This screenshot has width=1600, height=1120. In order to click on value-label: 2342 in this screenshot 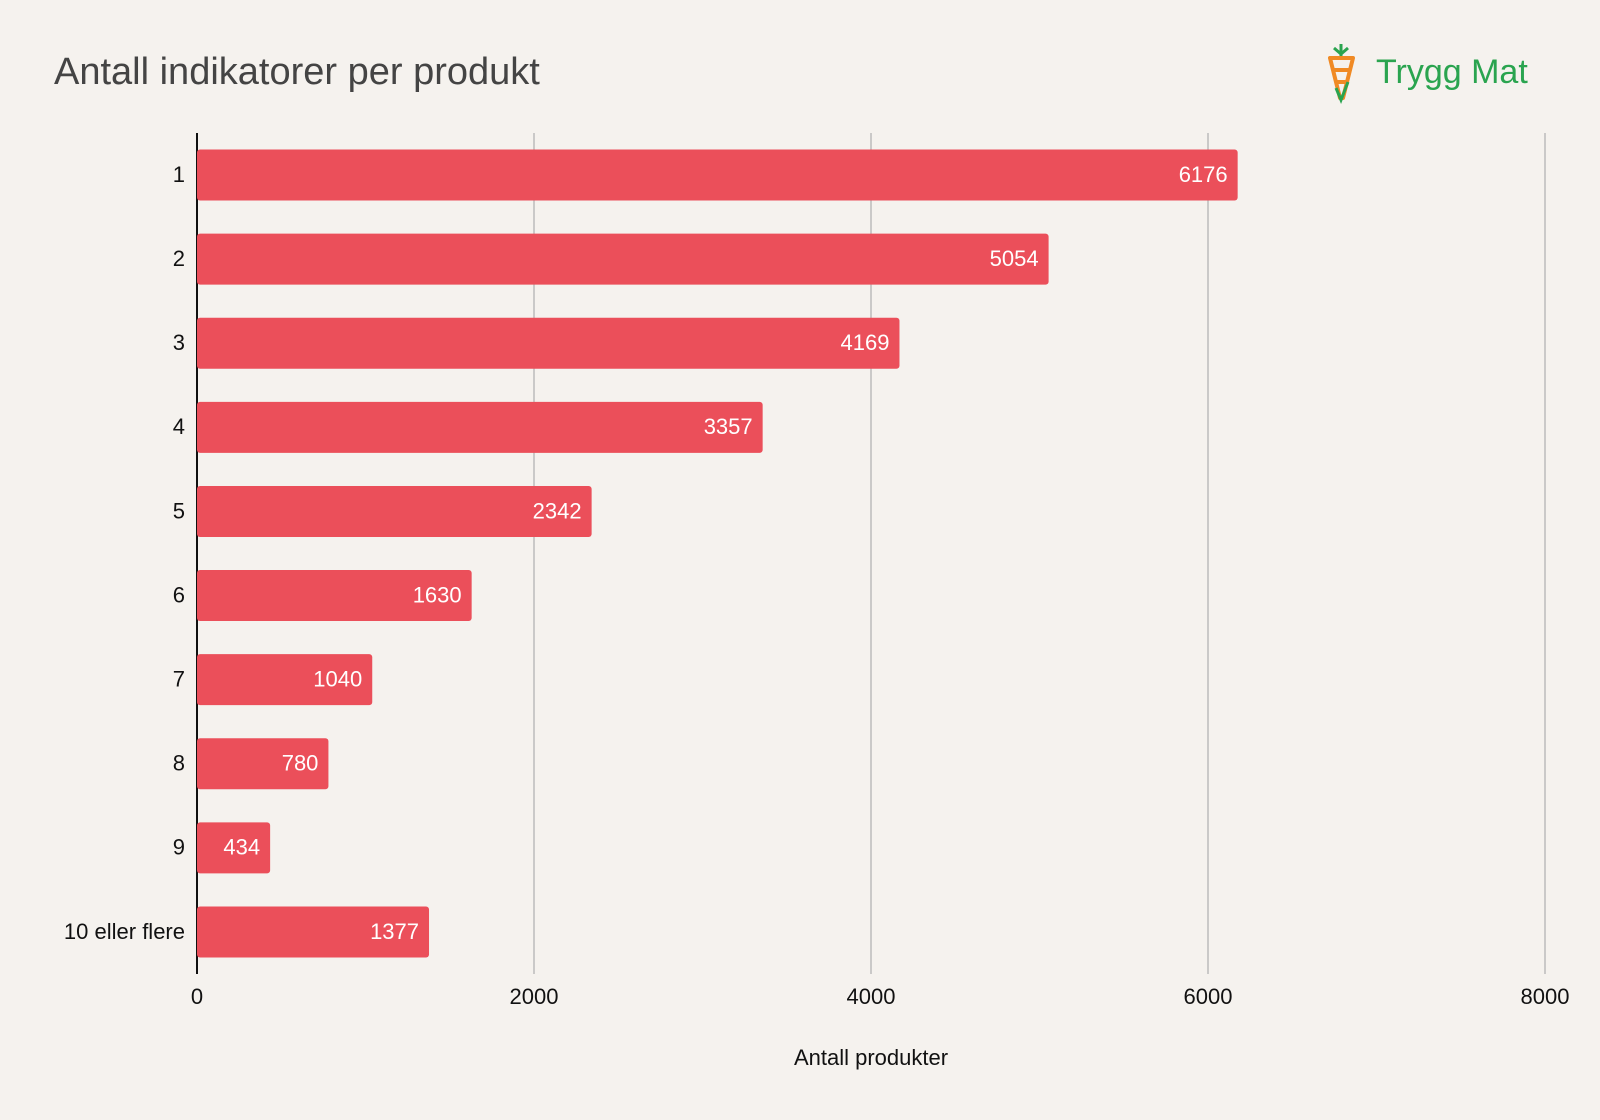, I will do `click(557, 510)`.